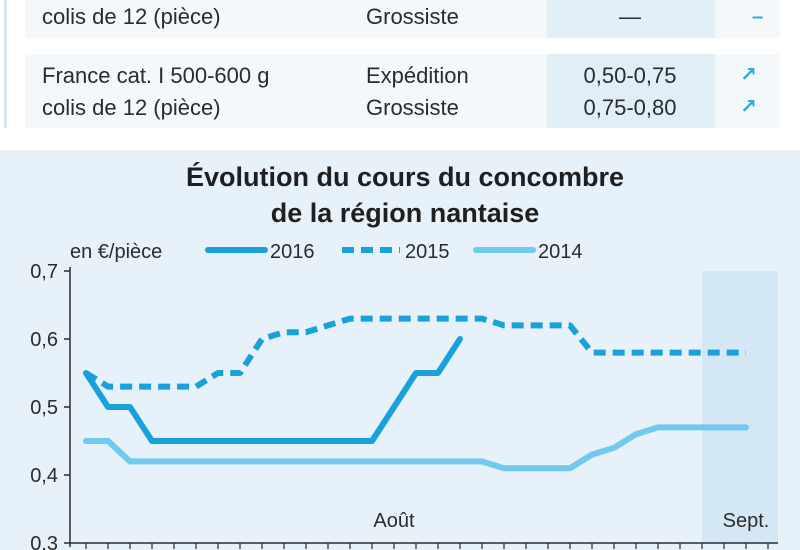 This screenshot has height=550, width=800. What do you see at coordinates (394, 252) in the screenshot?
I see `legend: 2016 2015 2014` at bounding box center [394, 252].